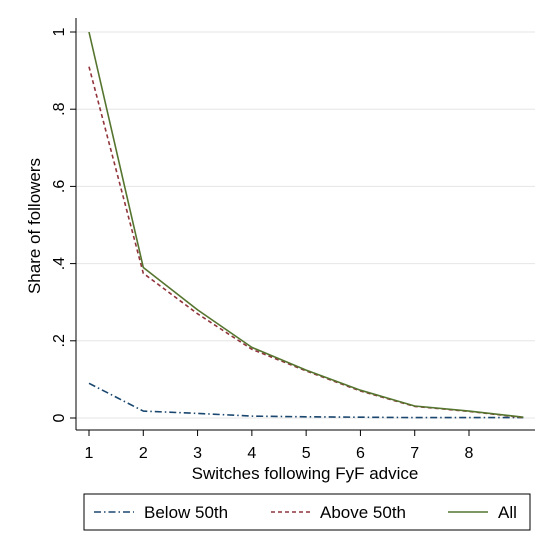 This screenshot has width=556, height=556. I want to click on x-tick-label: 6, so click(360, 453).